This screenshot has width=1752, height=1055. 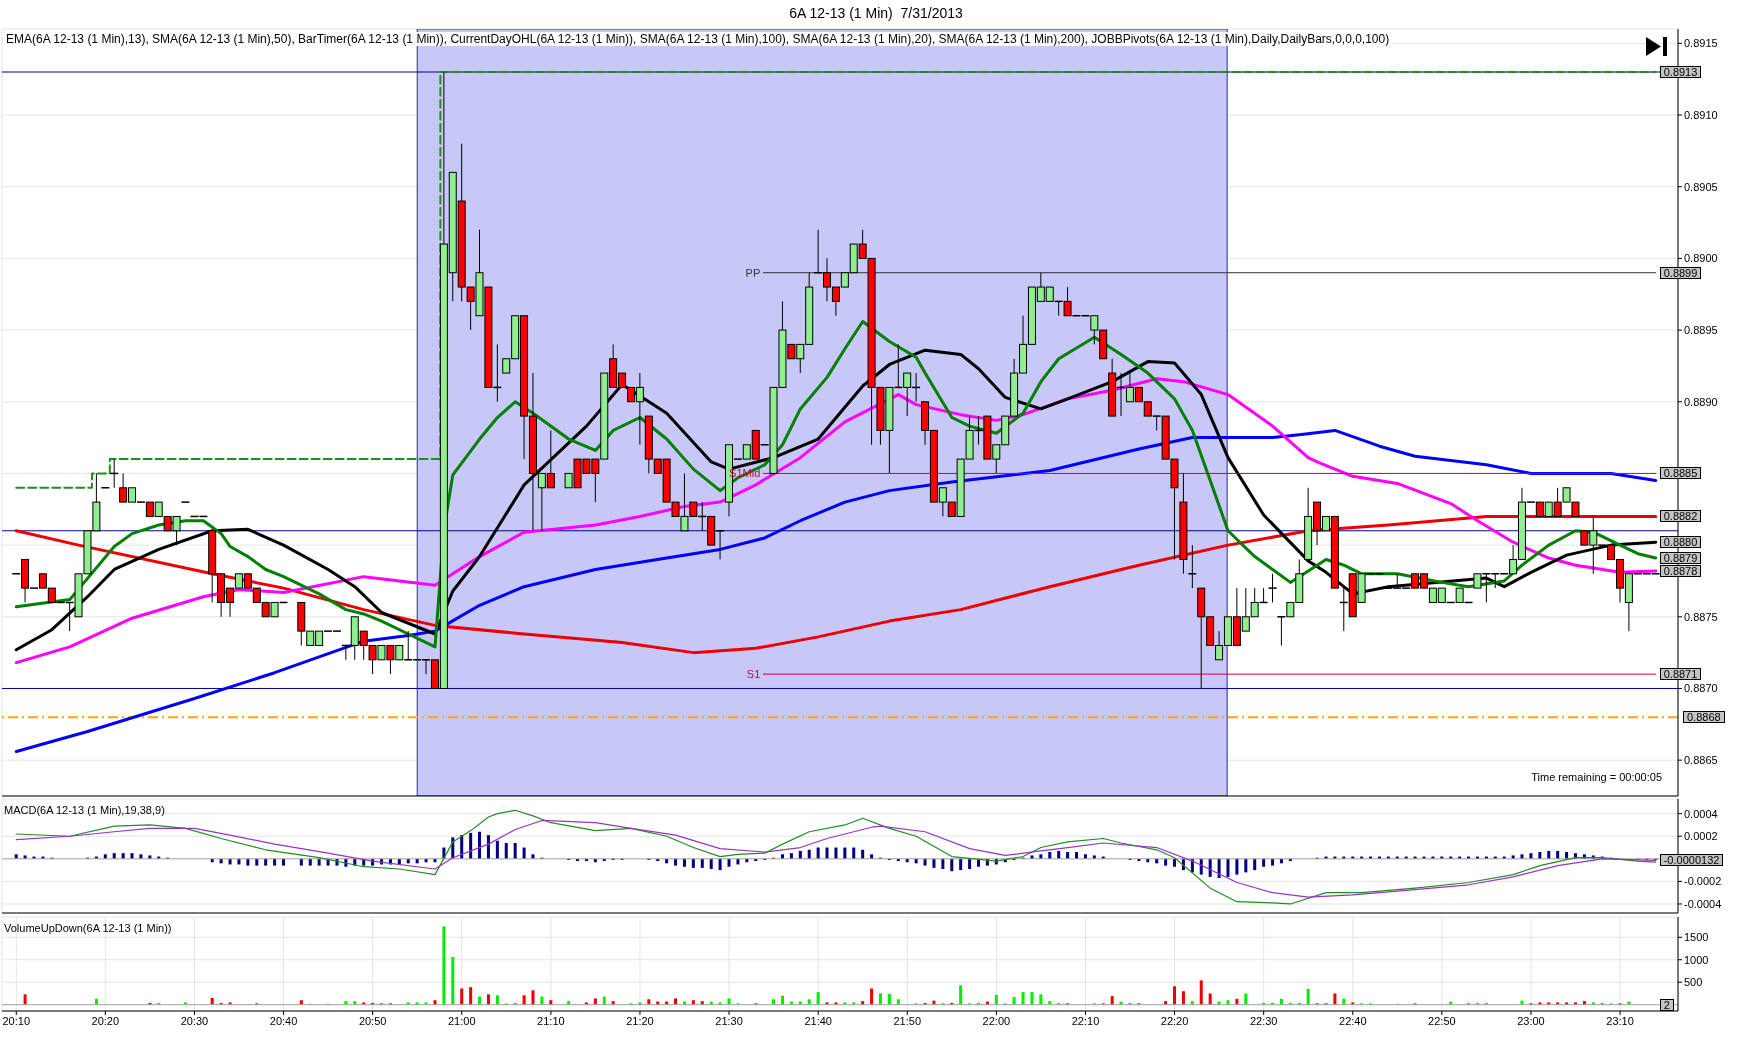 What do you see at coordinates (1701, 760) in the screenshot?
I see `y-tick-label: 0.8865` at bounding box center [1701, 760].